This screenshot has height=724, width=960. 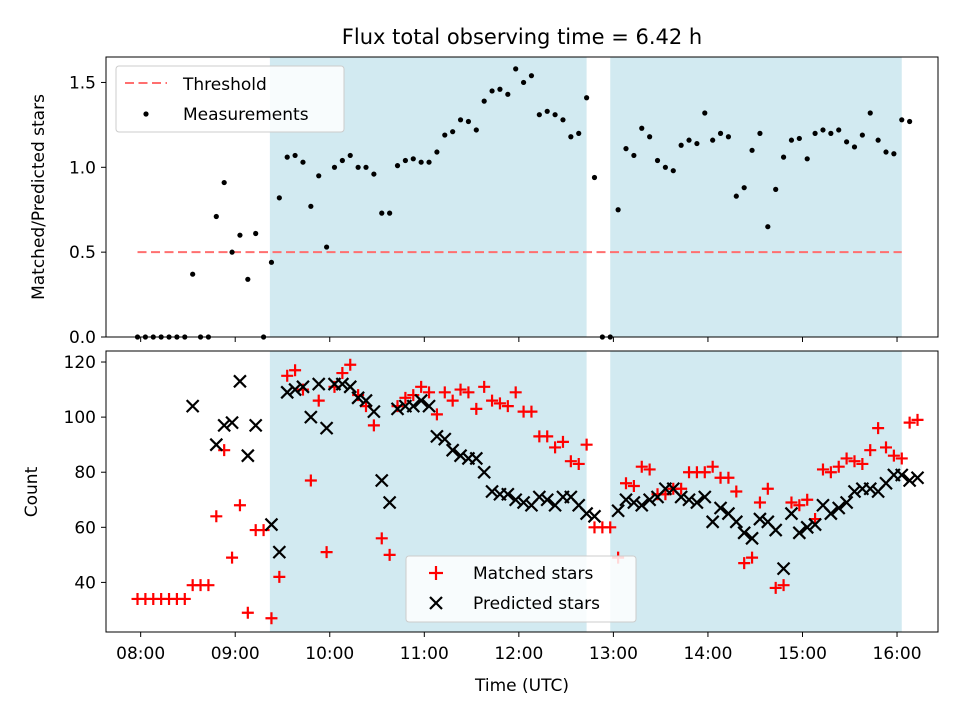 I want to click on x-tick-label: 12:00, so click(x=518, y=654).